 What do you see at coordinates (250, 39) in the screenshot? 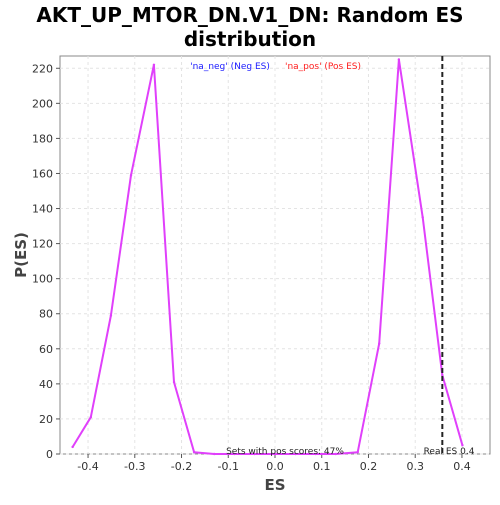
I see `chart-title-line2: distribution` at bounding box center [250, 39].